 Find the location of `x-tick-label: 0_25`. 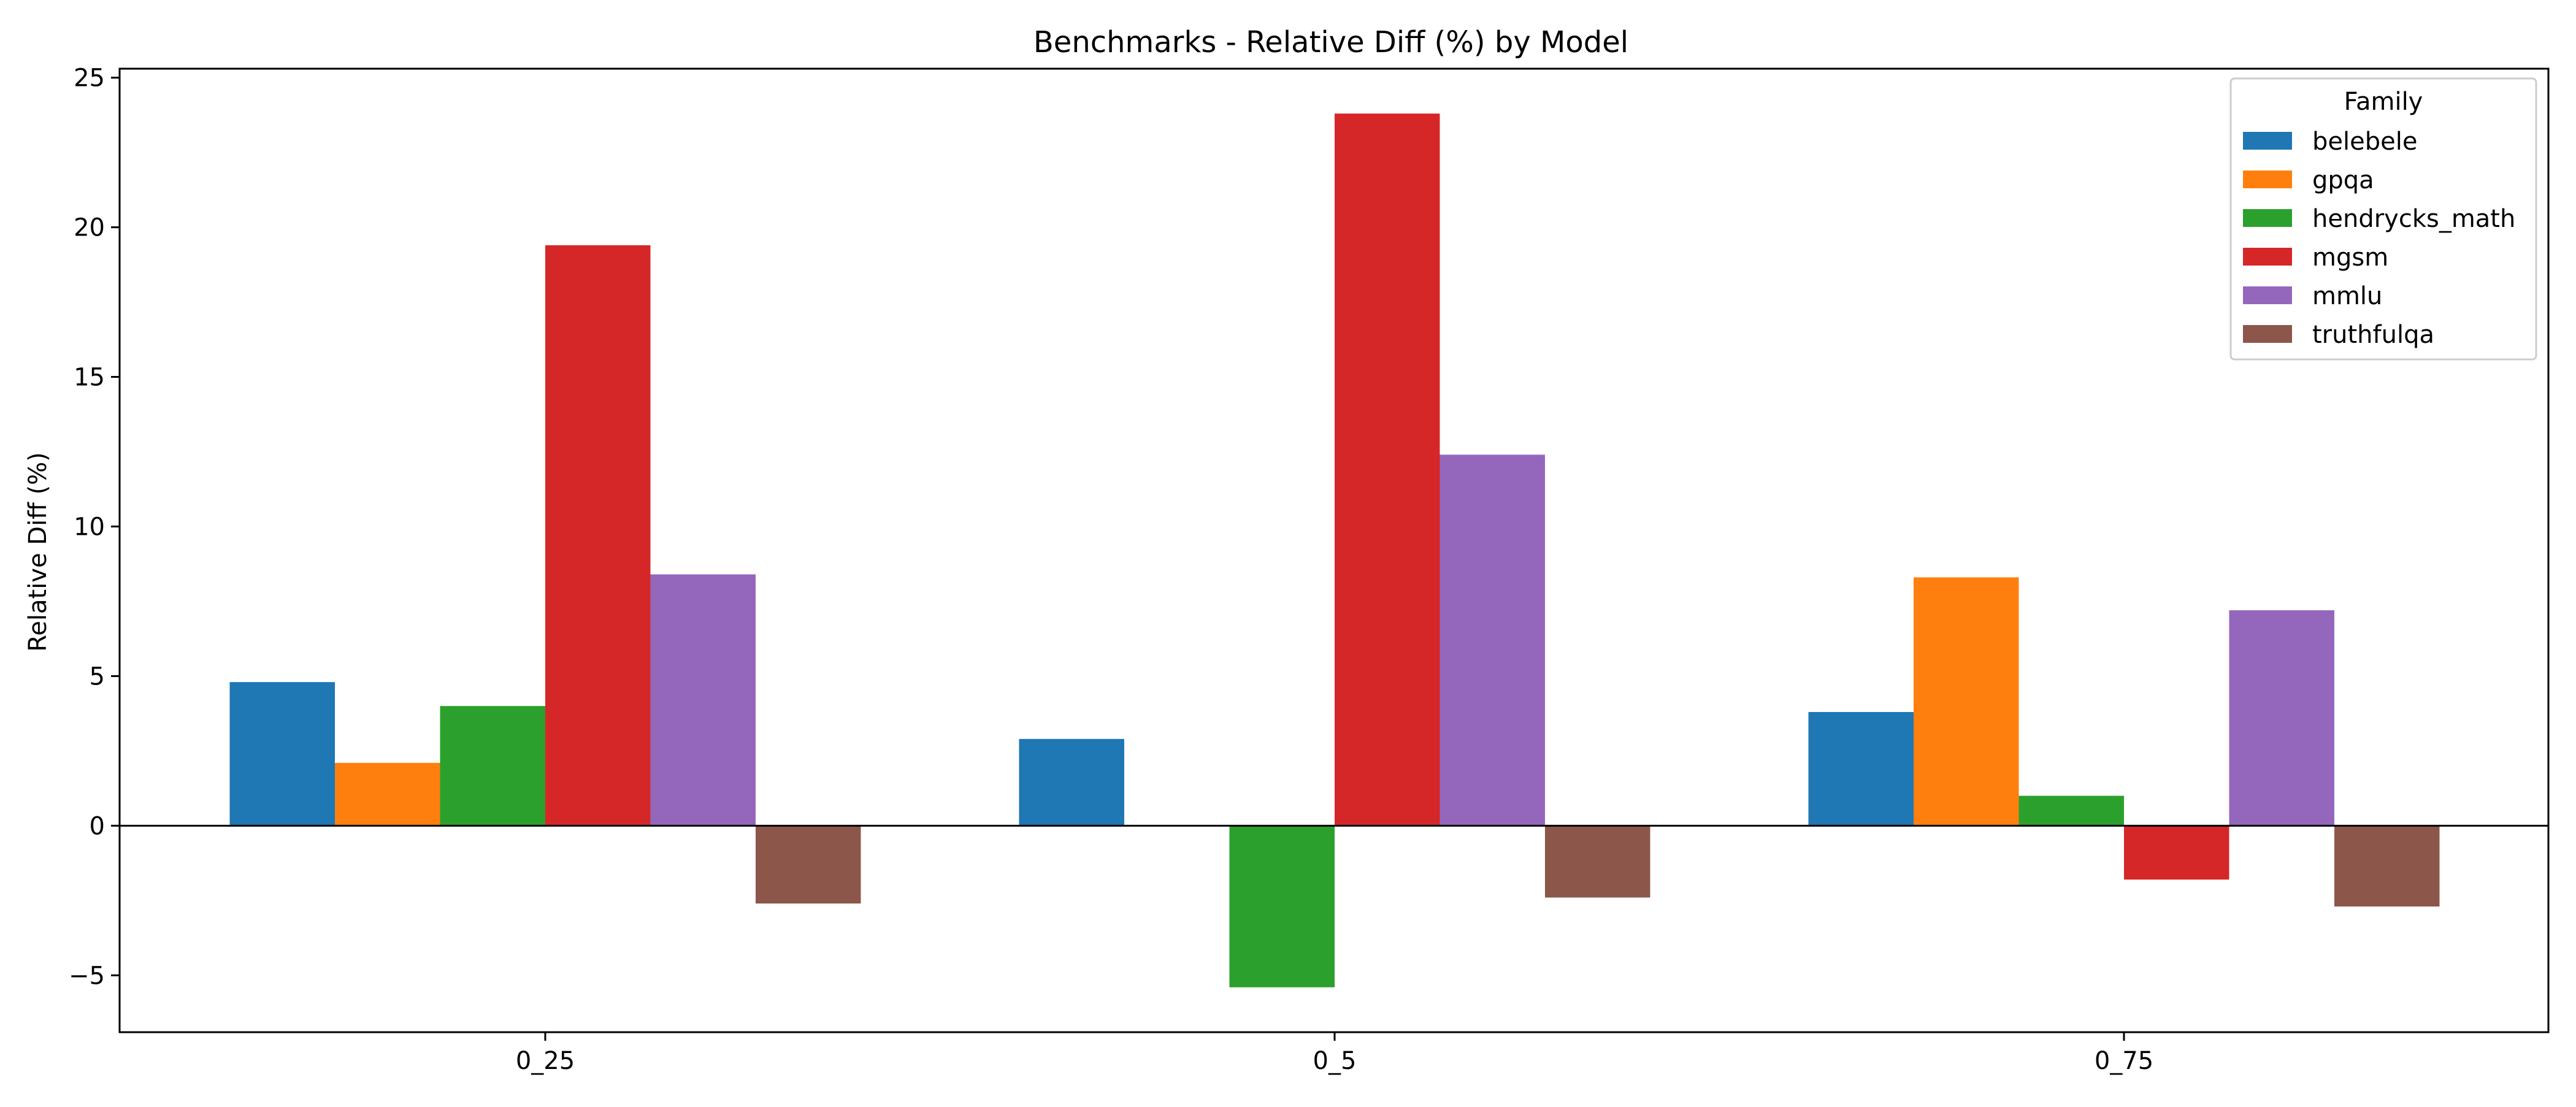

x-tick-label: 0_25 is located at coordinates (545, 1061).